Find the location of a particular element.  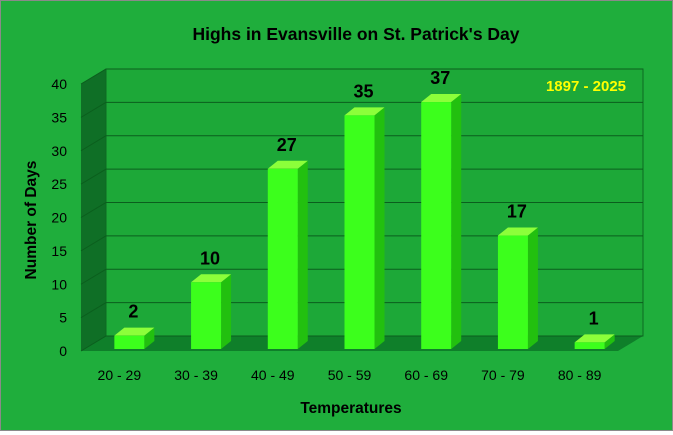

data-label: 10 is located at coordinates (210, 258).